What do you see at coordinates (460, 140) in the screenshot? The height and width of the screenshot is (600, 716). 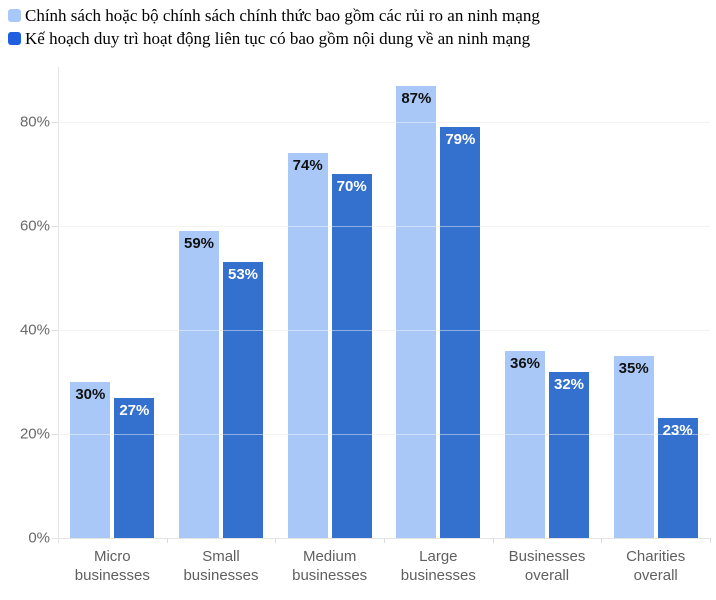 I see `bar-value-label: 79%` at bounding box center [460, 140].